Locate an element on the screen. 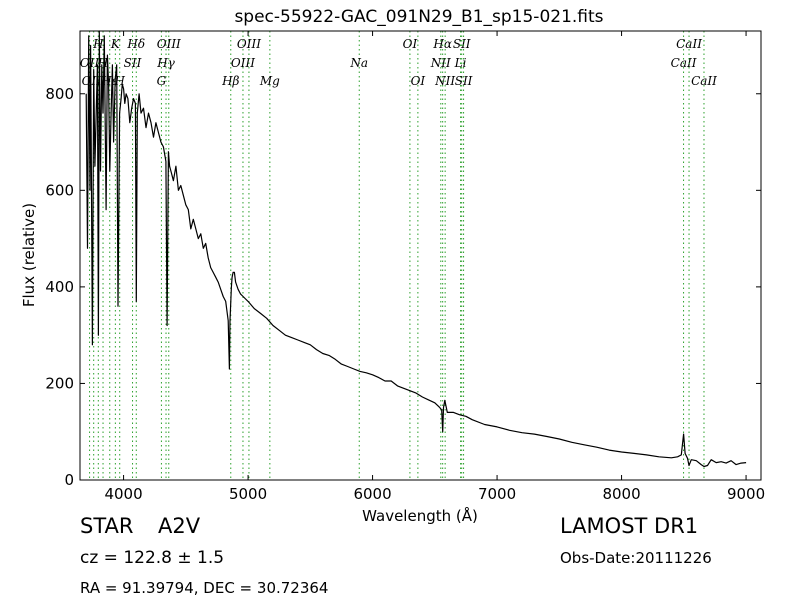 The height and width of the screenshot is (600, 800). line-marker-label: OII is located at coordinates (90, 63).